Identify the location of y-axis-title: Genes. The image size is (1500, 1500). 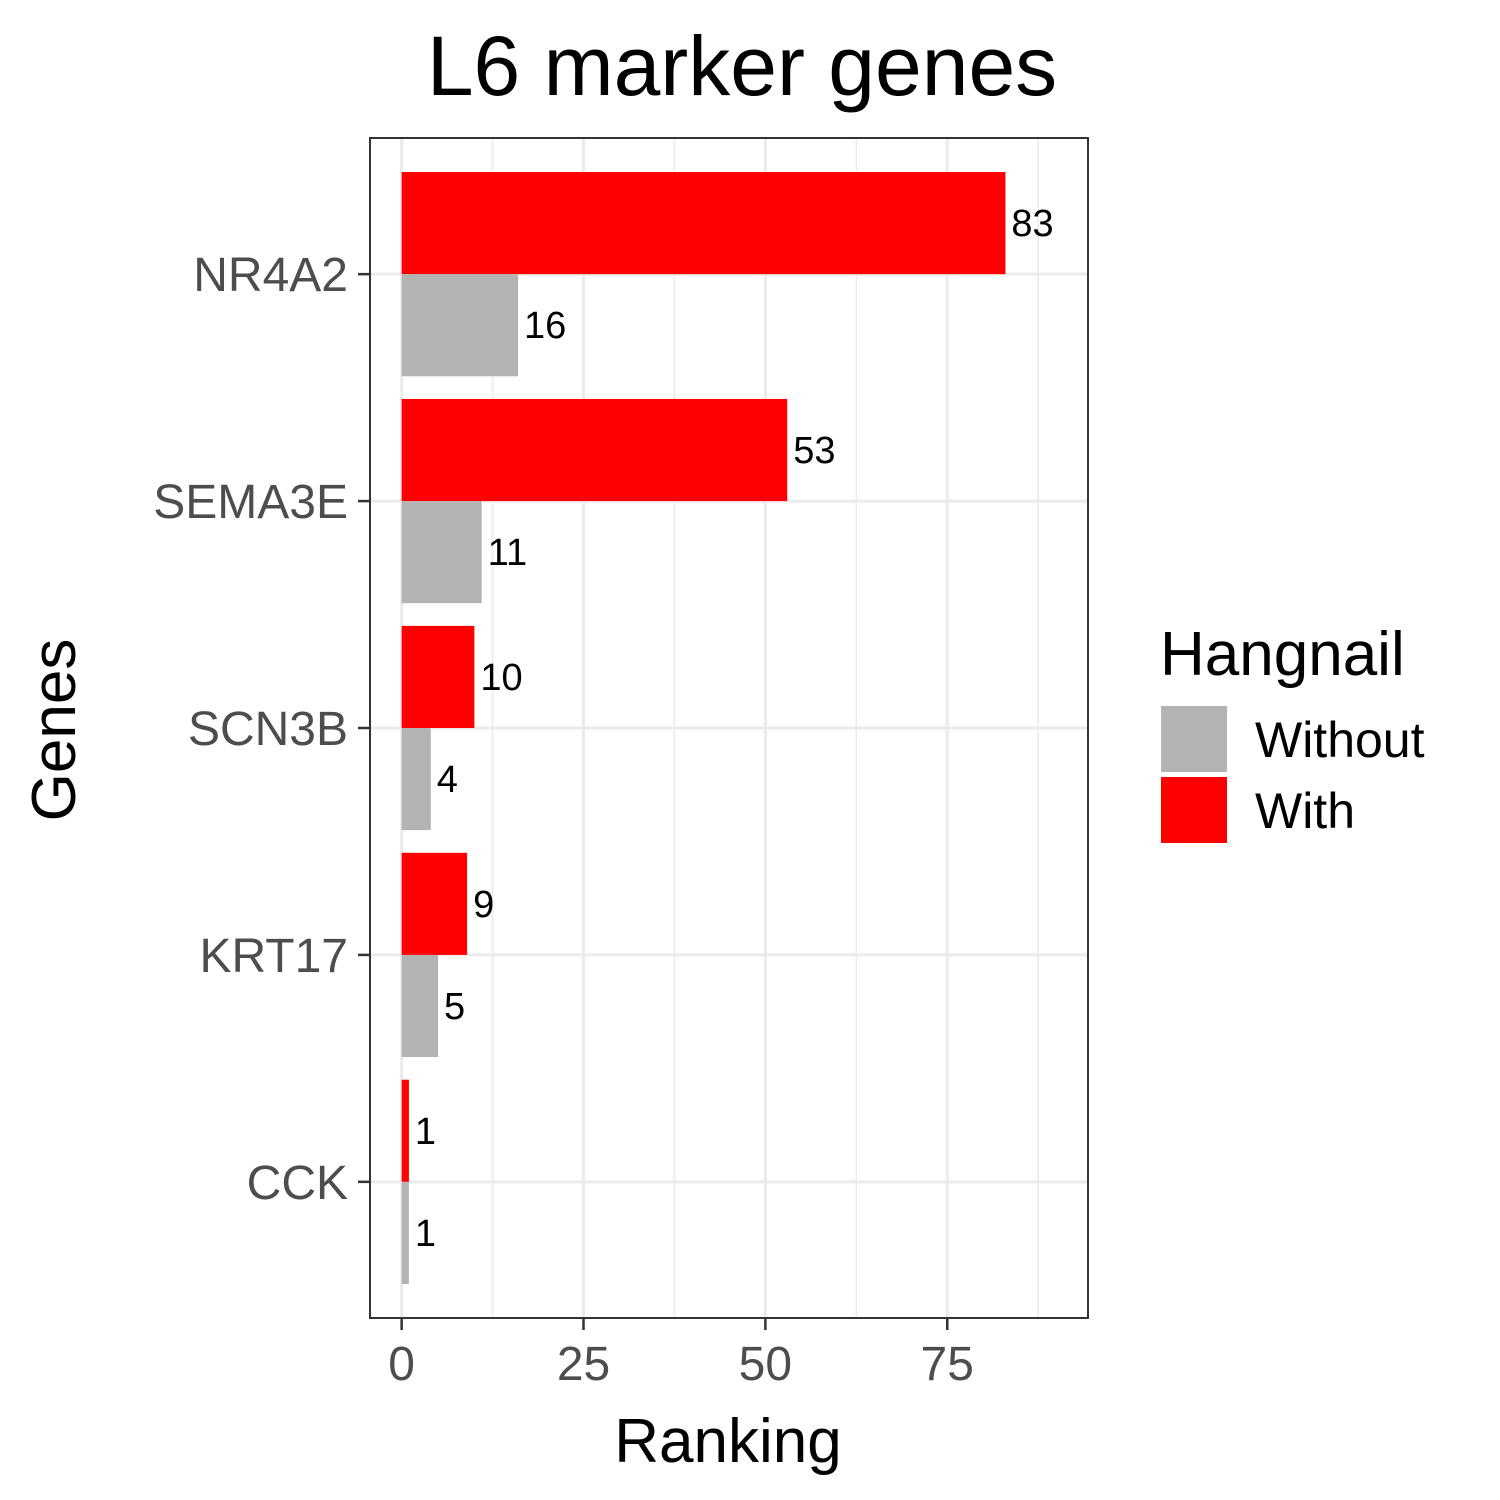
(54, 730).